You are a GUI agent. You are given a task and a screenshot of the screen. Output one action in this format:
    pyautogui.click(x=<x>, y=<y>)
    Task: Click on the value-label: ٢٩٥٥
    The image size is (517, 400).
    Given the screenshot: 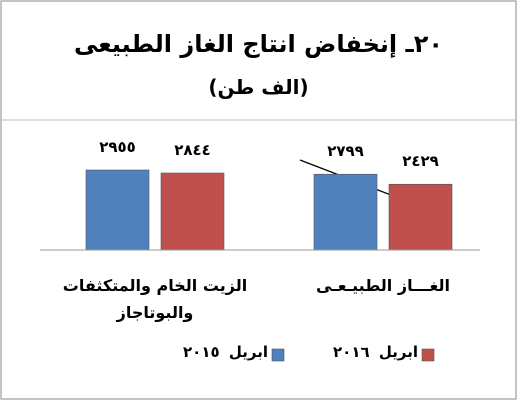 What is the action you would take?
    pyautogui.click(x=117, y=147)
    